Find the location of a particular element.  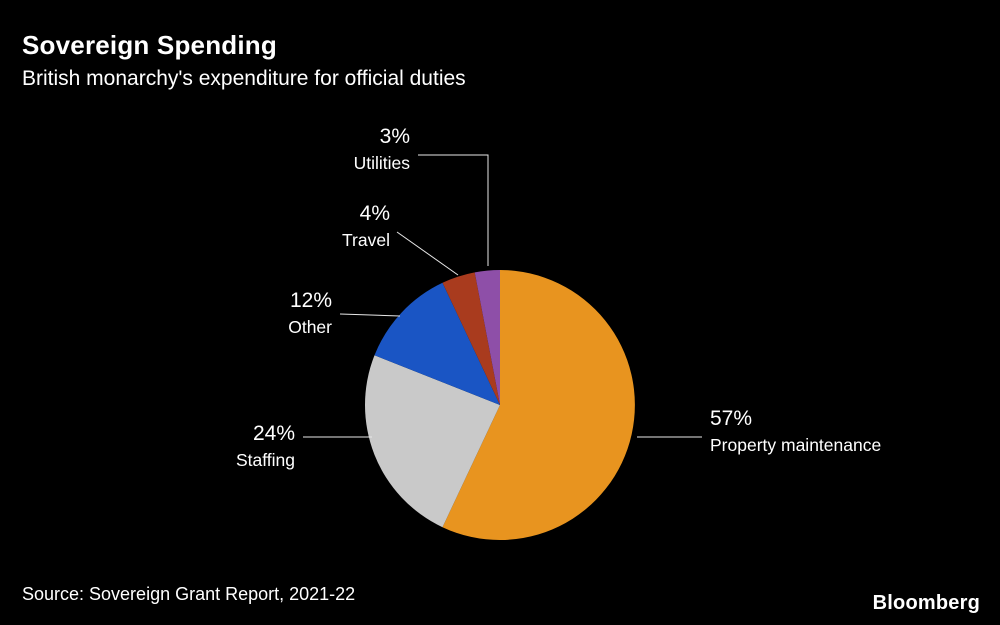

slice-label-utilities: 3% Utilities is located at coordinates (382, 149).